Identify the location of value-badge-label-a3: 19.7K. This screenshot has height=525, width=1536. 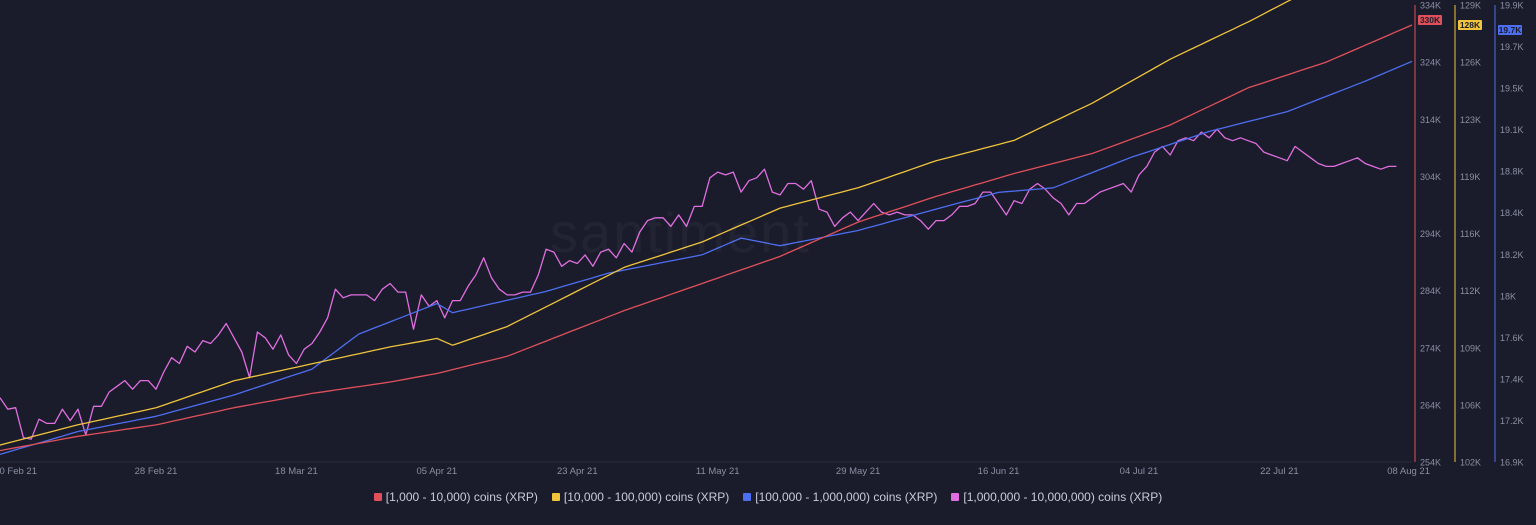
(1511, 30).